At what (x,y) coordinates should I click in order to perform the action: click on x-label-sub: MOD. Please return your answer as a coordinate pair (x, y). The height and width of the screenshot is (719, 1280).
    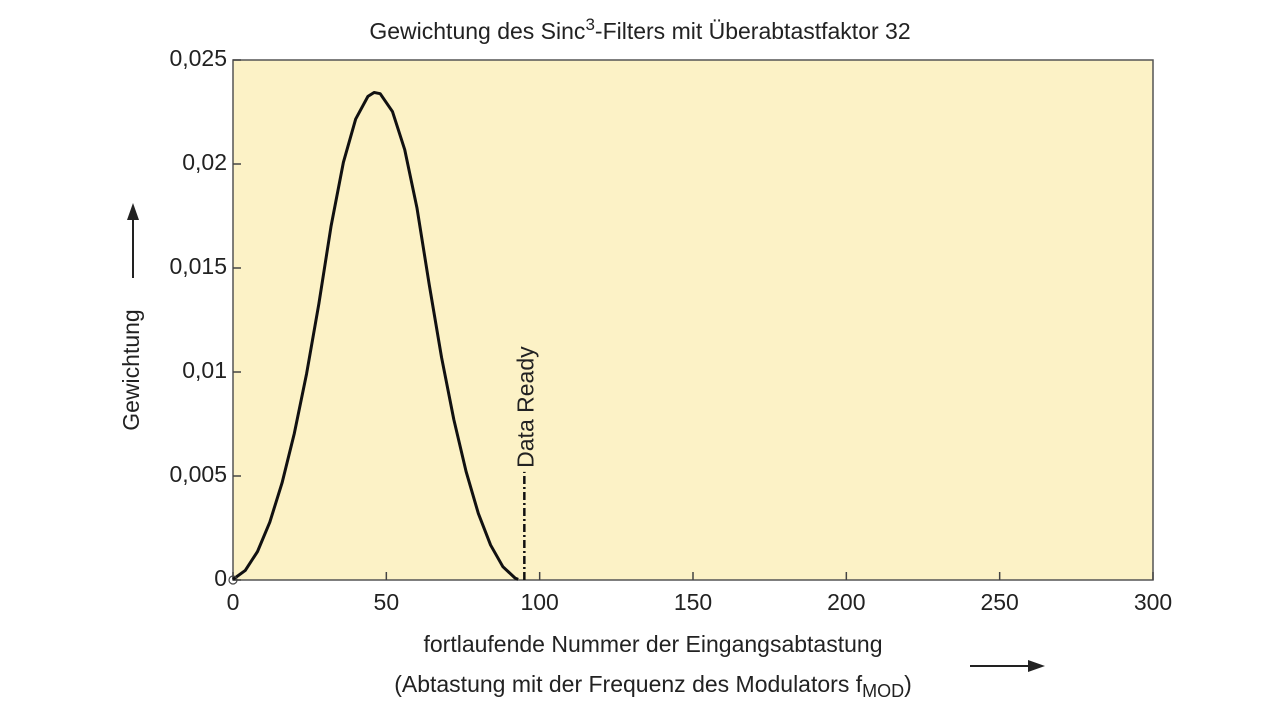
    Looking at the image, I should click on (883, 691).